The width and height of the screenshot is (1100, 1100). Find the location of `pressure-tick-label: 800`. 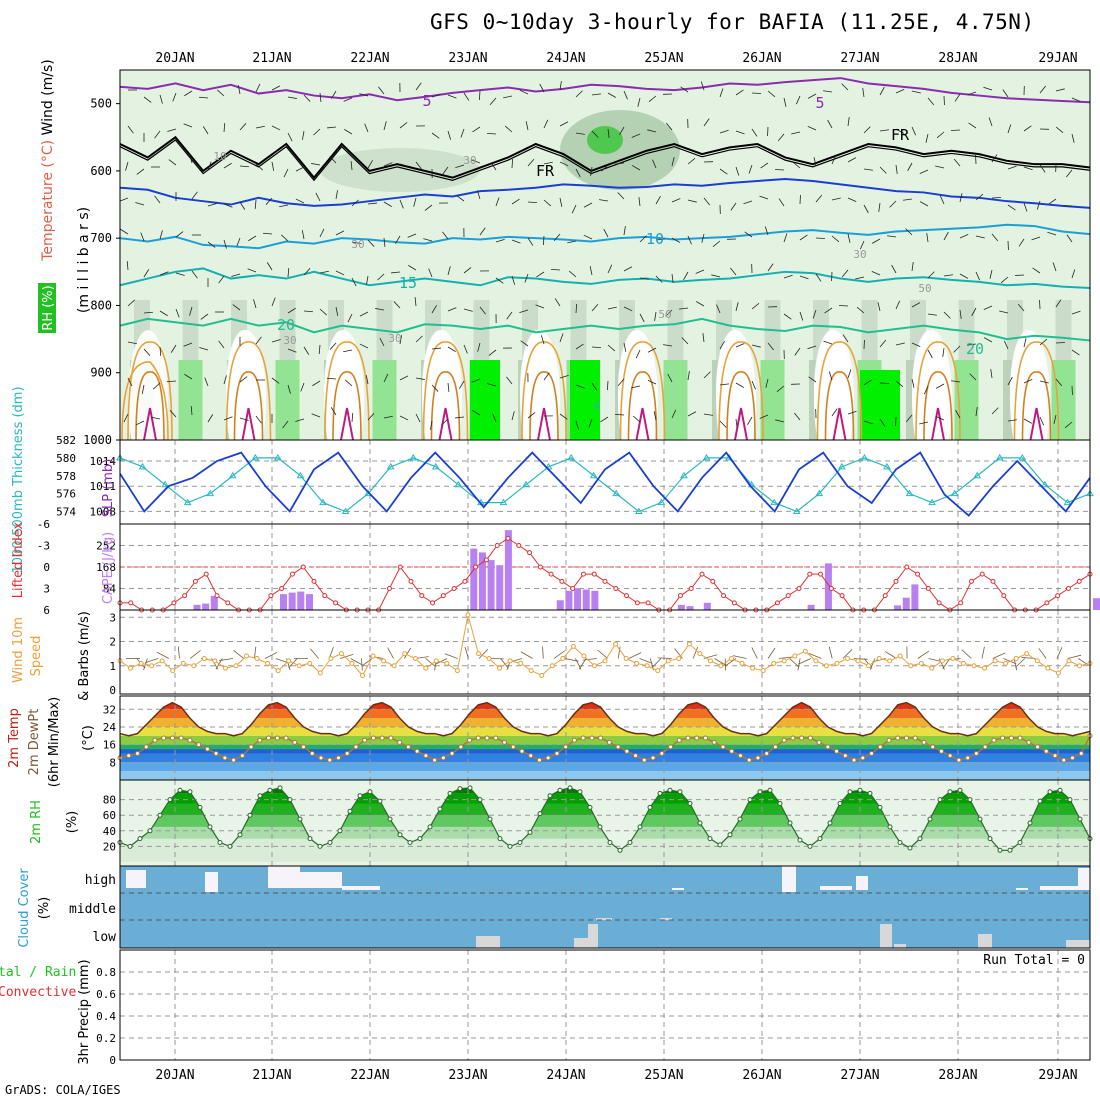

pressure-tick-label: 800 is located at coordinates (101, 305).